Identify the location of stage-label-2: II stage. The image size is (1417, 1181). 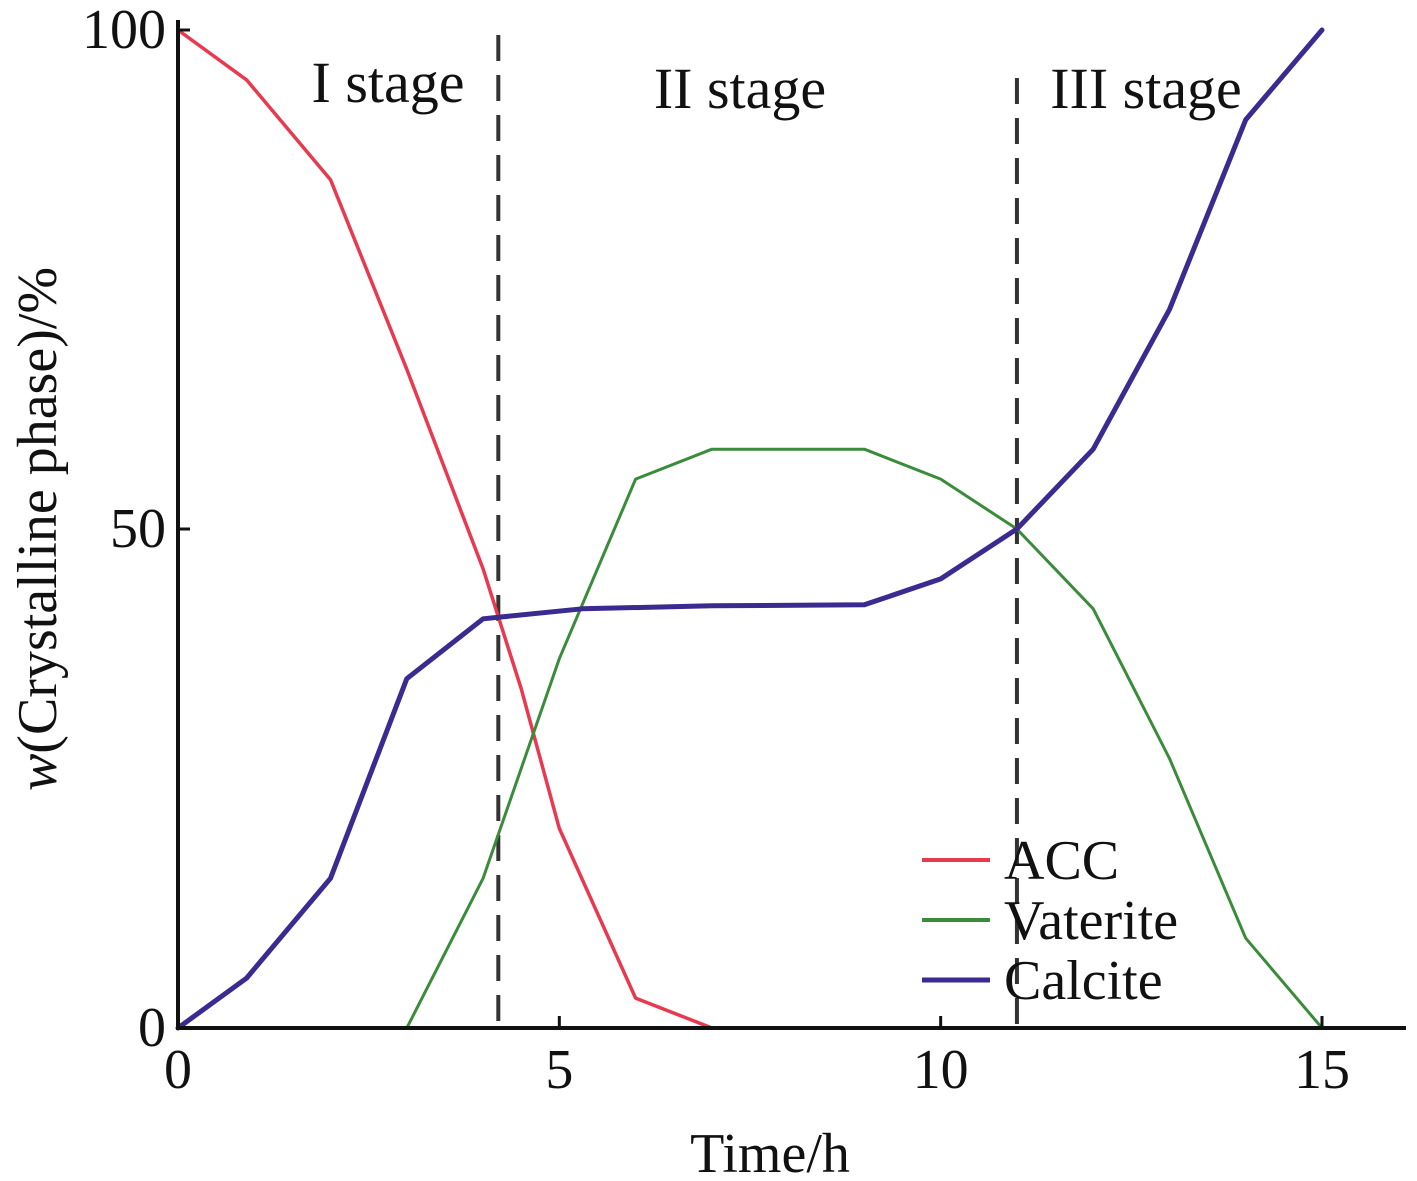
(740, 88).